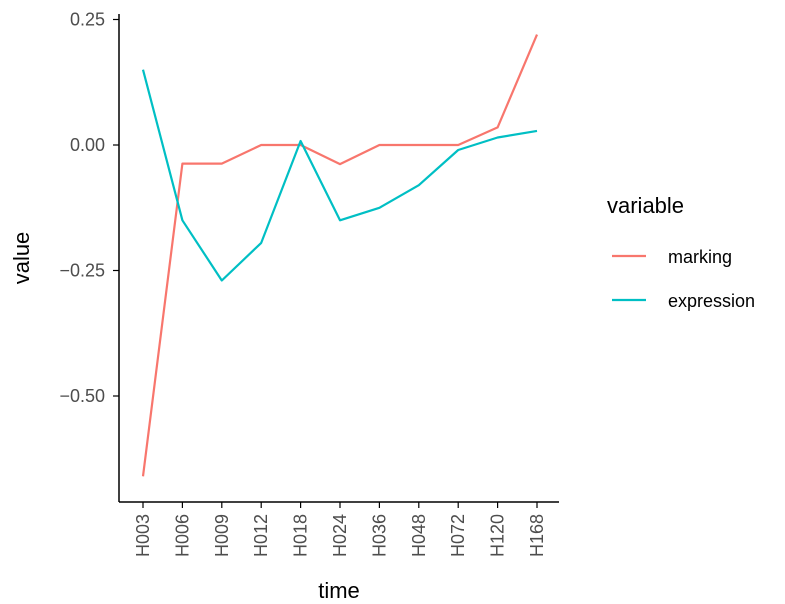  I want to click on x-tick-label: H024, so click(340, 535).